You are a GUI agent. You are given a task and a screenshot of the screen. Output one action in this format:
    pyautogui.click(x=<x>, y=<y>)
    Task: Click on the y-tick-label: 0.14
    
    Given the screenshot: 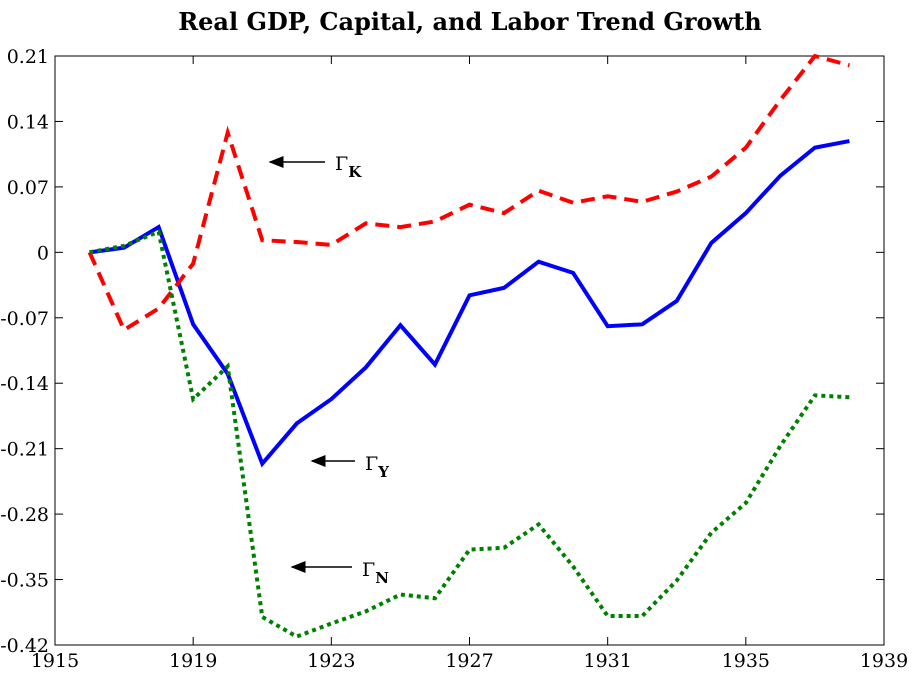 What is the action you would take?
    pyautogui.click(x=28, y=122)
    